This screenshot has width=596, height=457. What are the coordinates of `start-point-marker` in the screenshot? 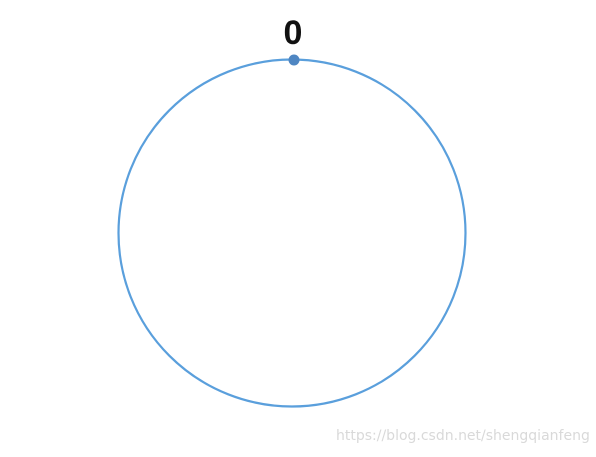 It's located at (294, 60).